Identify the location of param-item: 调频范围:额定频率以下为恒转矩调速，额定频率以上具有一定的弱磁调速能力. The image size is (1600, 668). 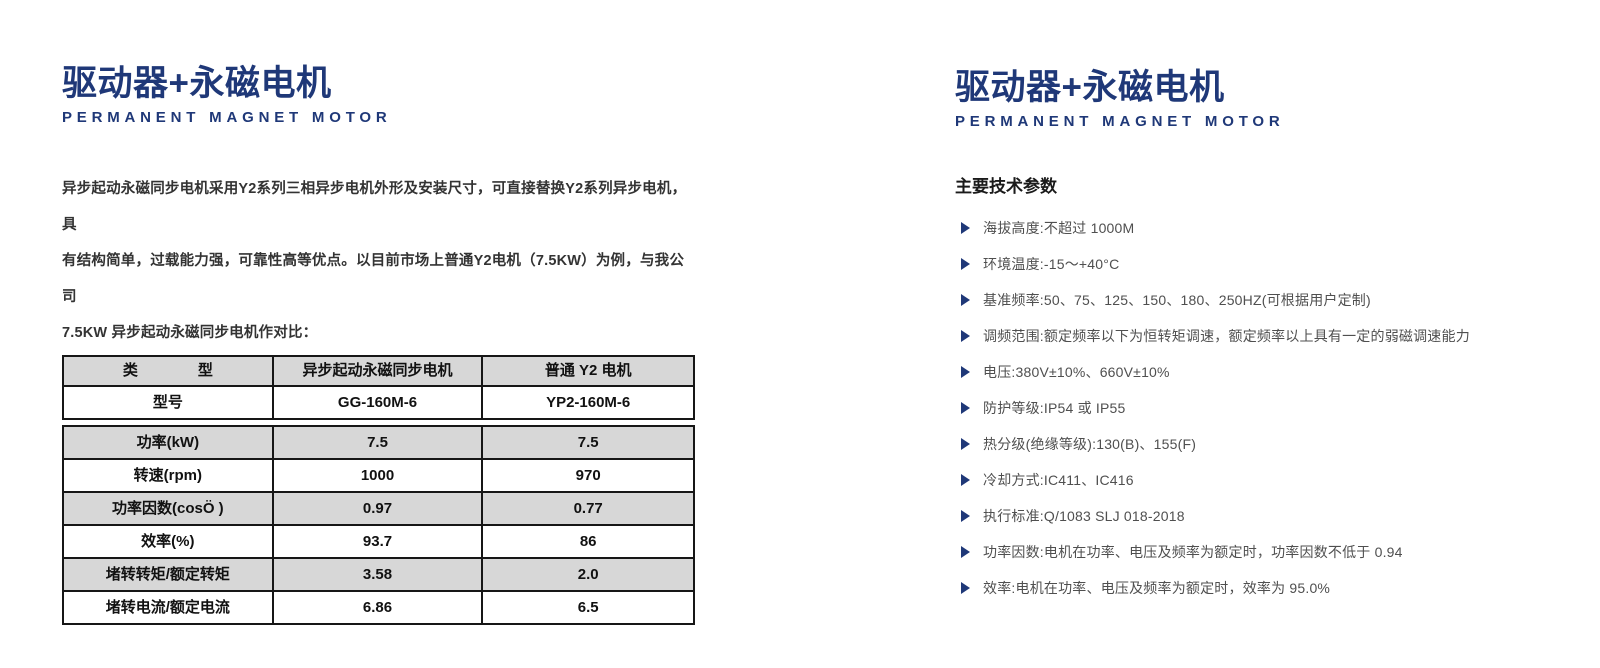
(1268, 336).